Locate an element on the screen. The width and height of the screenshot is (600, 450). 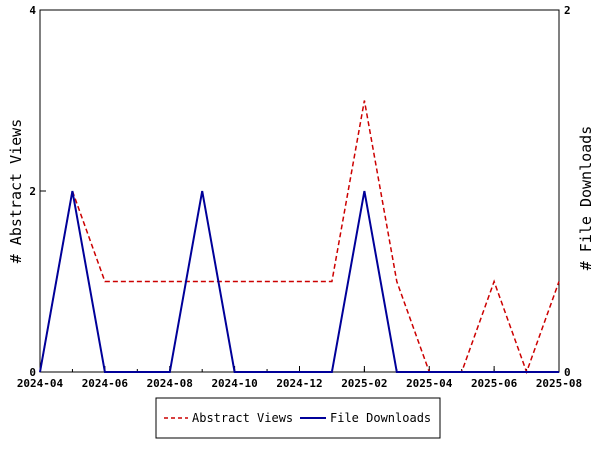
y-axis-left: 0 2 4 is located at coordinates (37, 191).